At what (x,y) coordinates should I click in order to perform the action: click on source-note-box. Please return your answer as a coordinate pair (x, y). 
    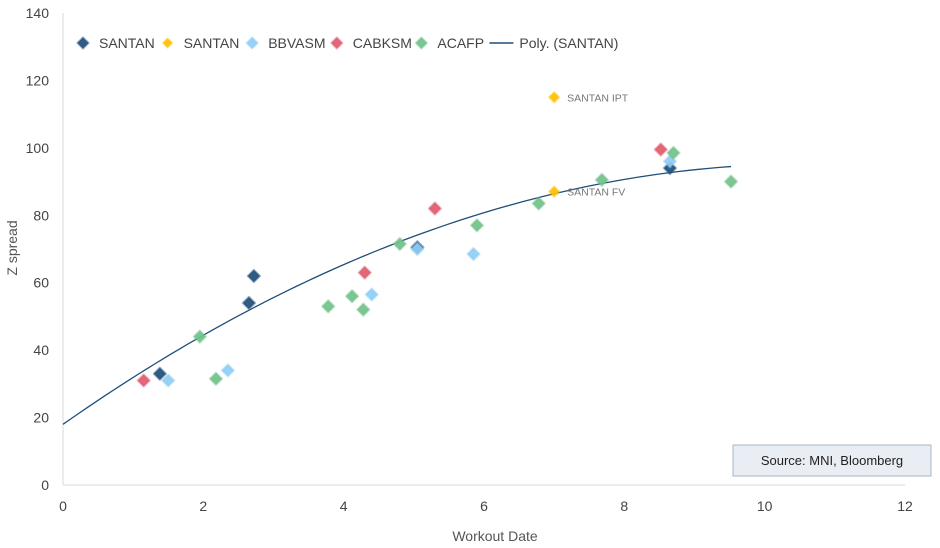
    Looking at the image, I should click on (832, 460).